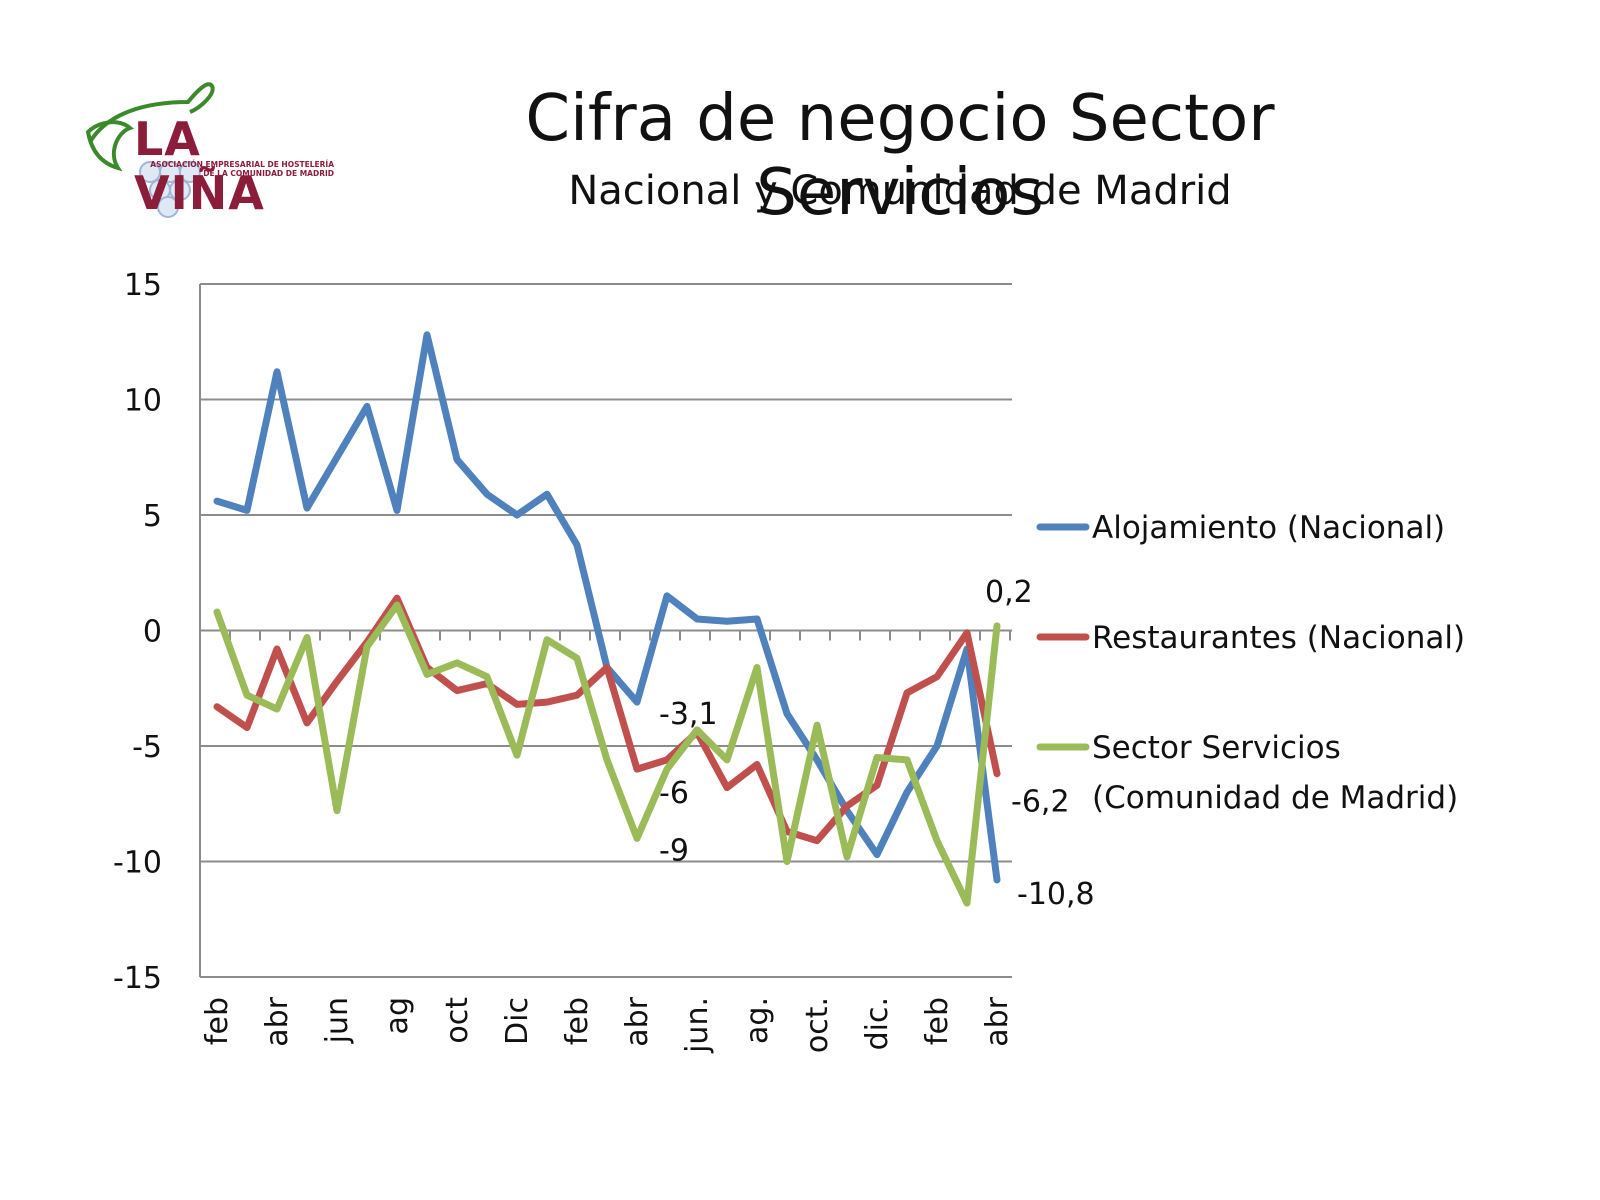 This screenshot has height=1200, width=1600. Describe the element at coordinates (337, 1020) in the screenshot. I see `x-tick-label: jun` at that location.